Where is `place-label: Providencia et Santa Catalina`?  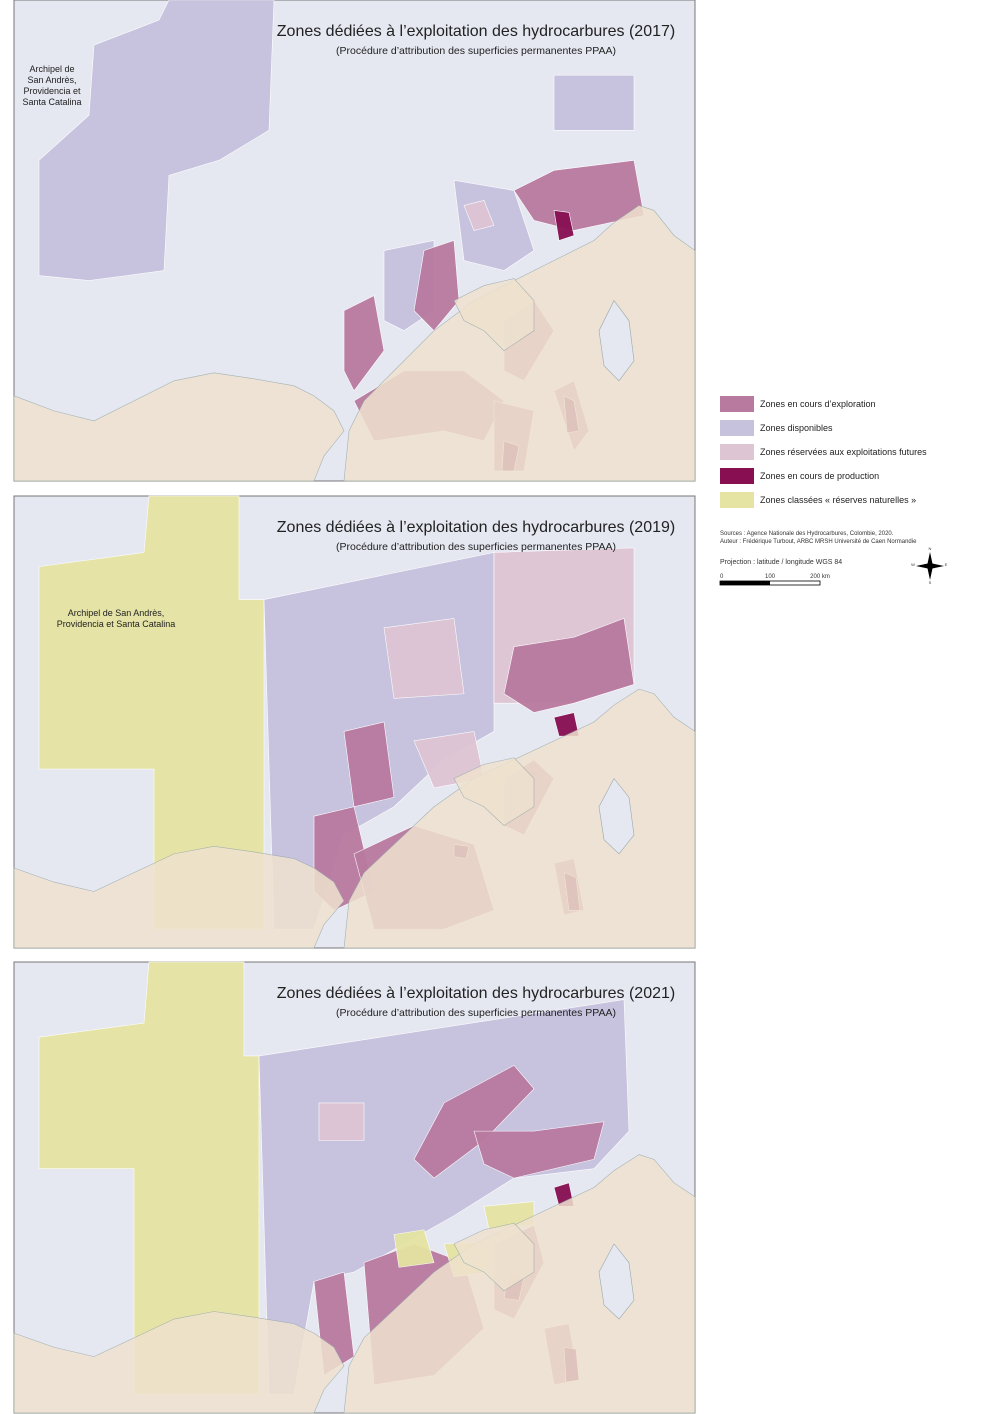
place-label: Providencia et Santa Catalina is located at coordinates (116, 624).